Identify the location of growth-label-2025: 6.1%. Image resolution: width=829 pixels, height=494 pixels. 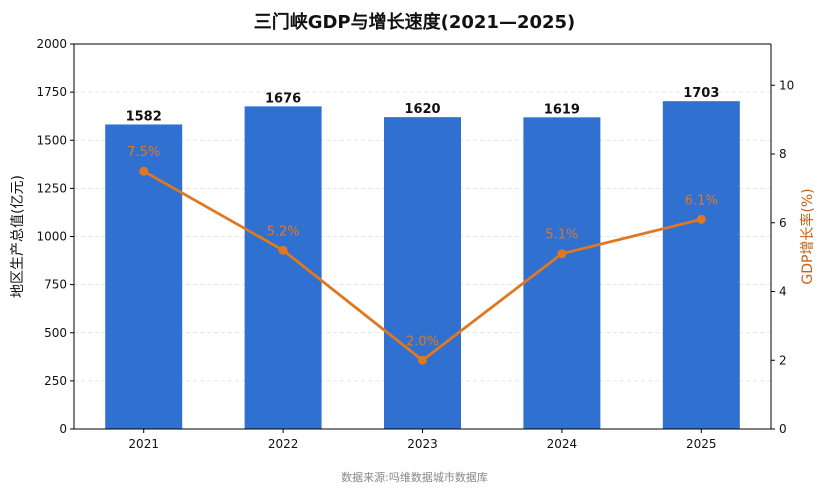
(701, 200).